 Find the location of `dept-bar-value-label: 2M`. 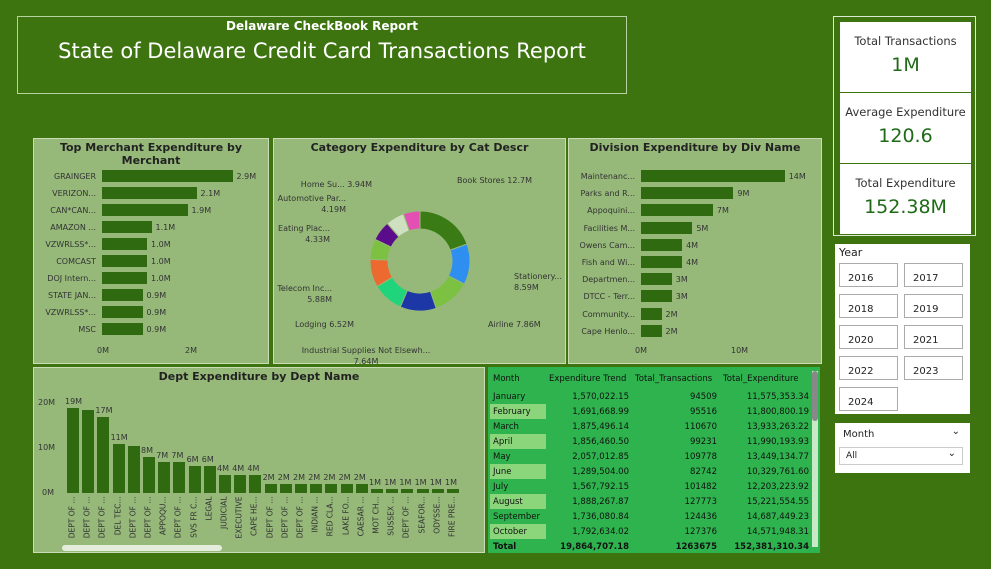

dept-bar-value-label: 2M is located at coordinates (299, 477).